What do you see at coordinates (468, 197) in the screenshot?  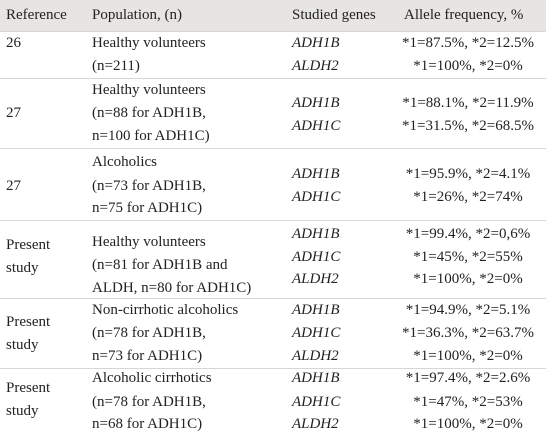 I see `allele-frequency: *1=26%, *2=74%` at bounding box center [468, 197].